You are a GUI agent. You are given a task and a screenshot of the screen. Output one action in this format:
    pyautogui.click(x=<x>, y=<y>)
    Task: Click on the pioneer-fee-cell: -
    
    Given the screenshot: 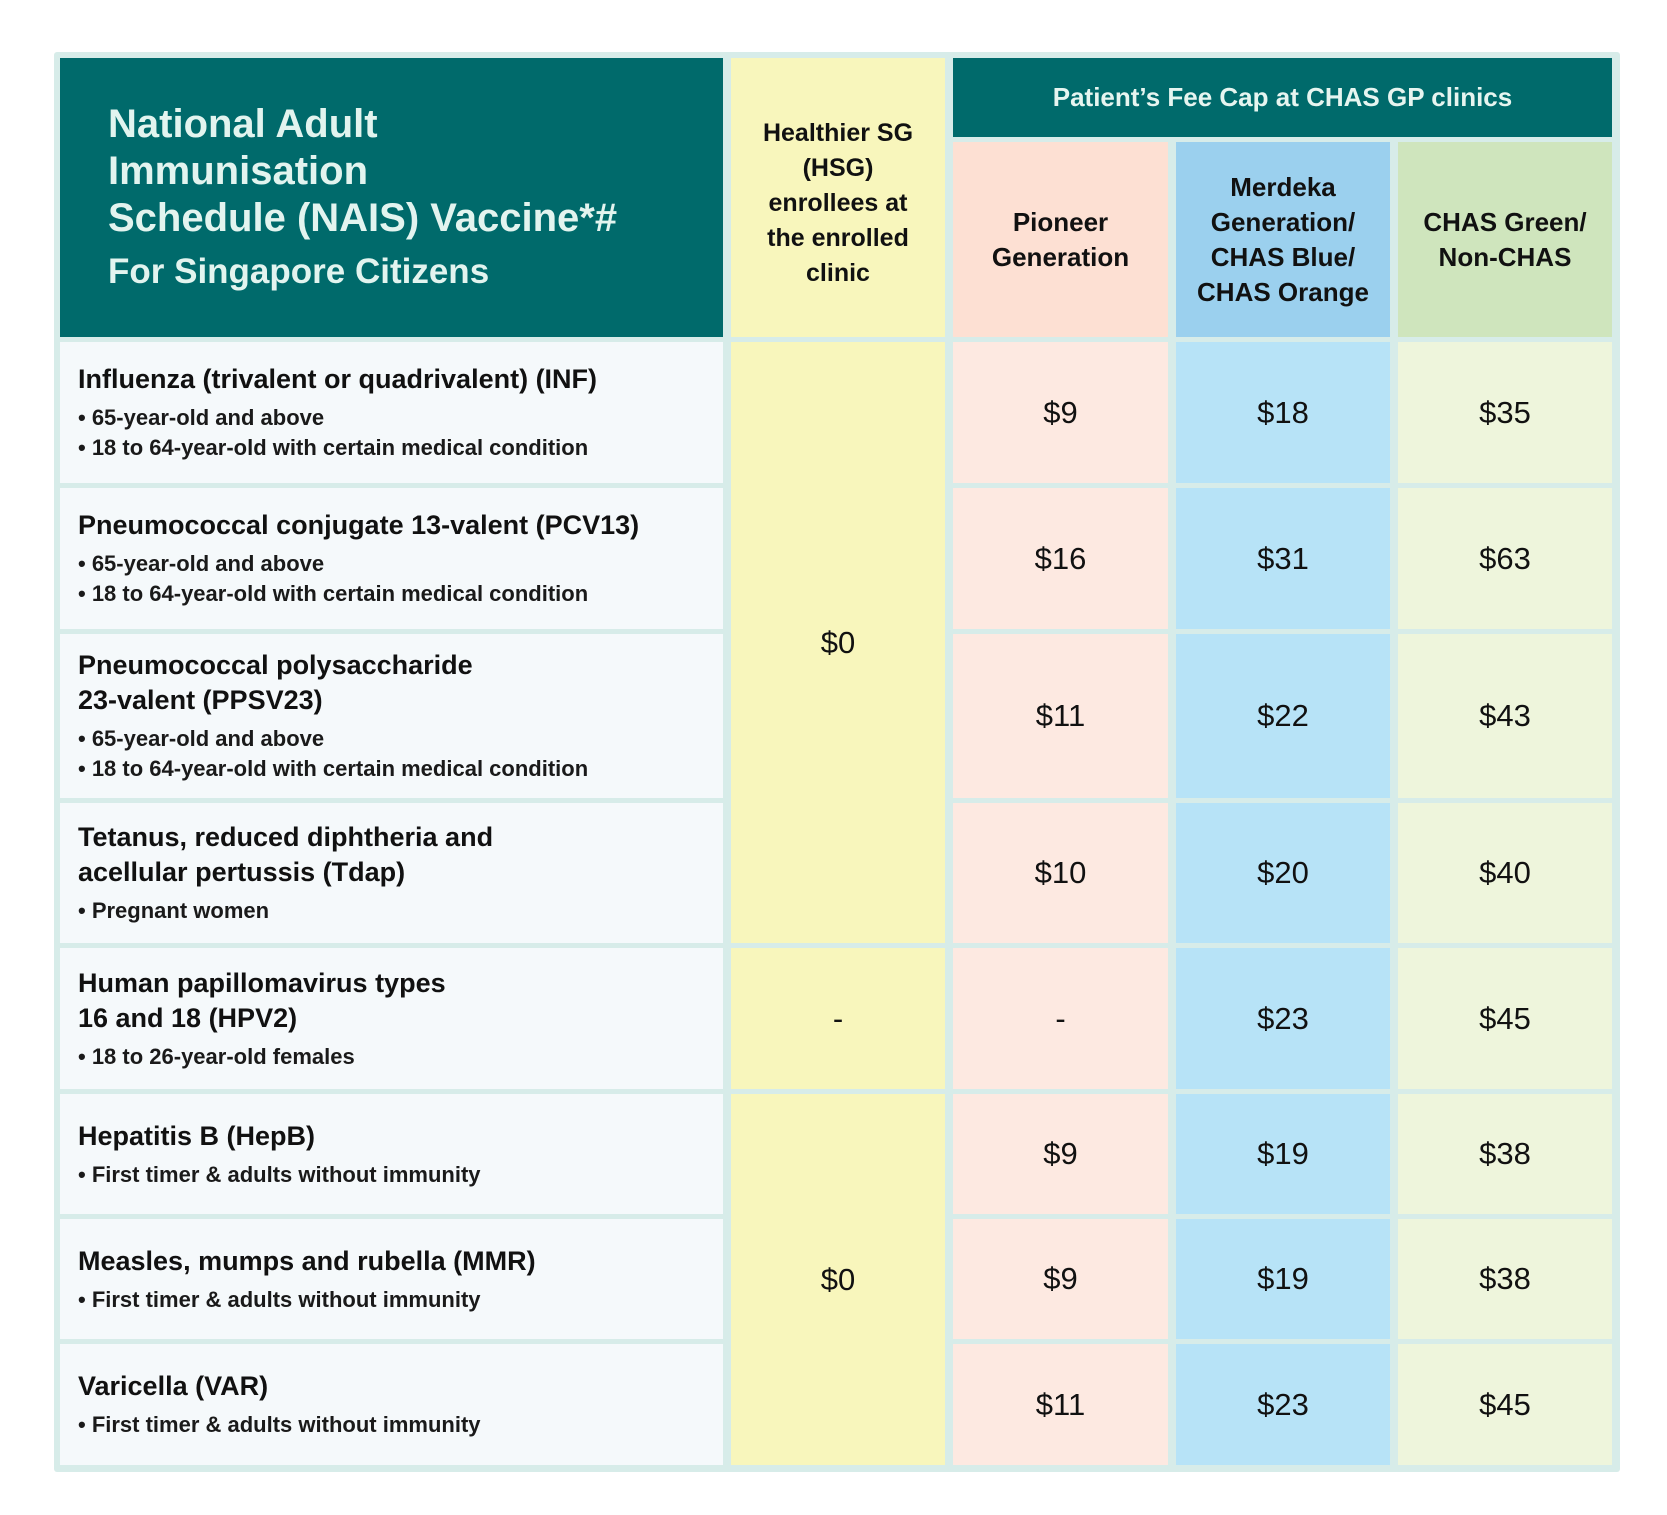 What is the action you would take?
    pyautogui.click(x=1060, y=1018)
    